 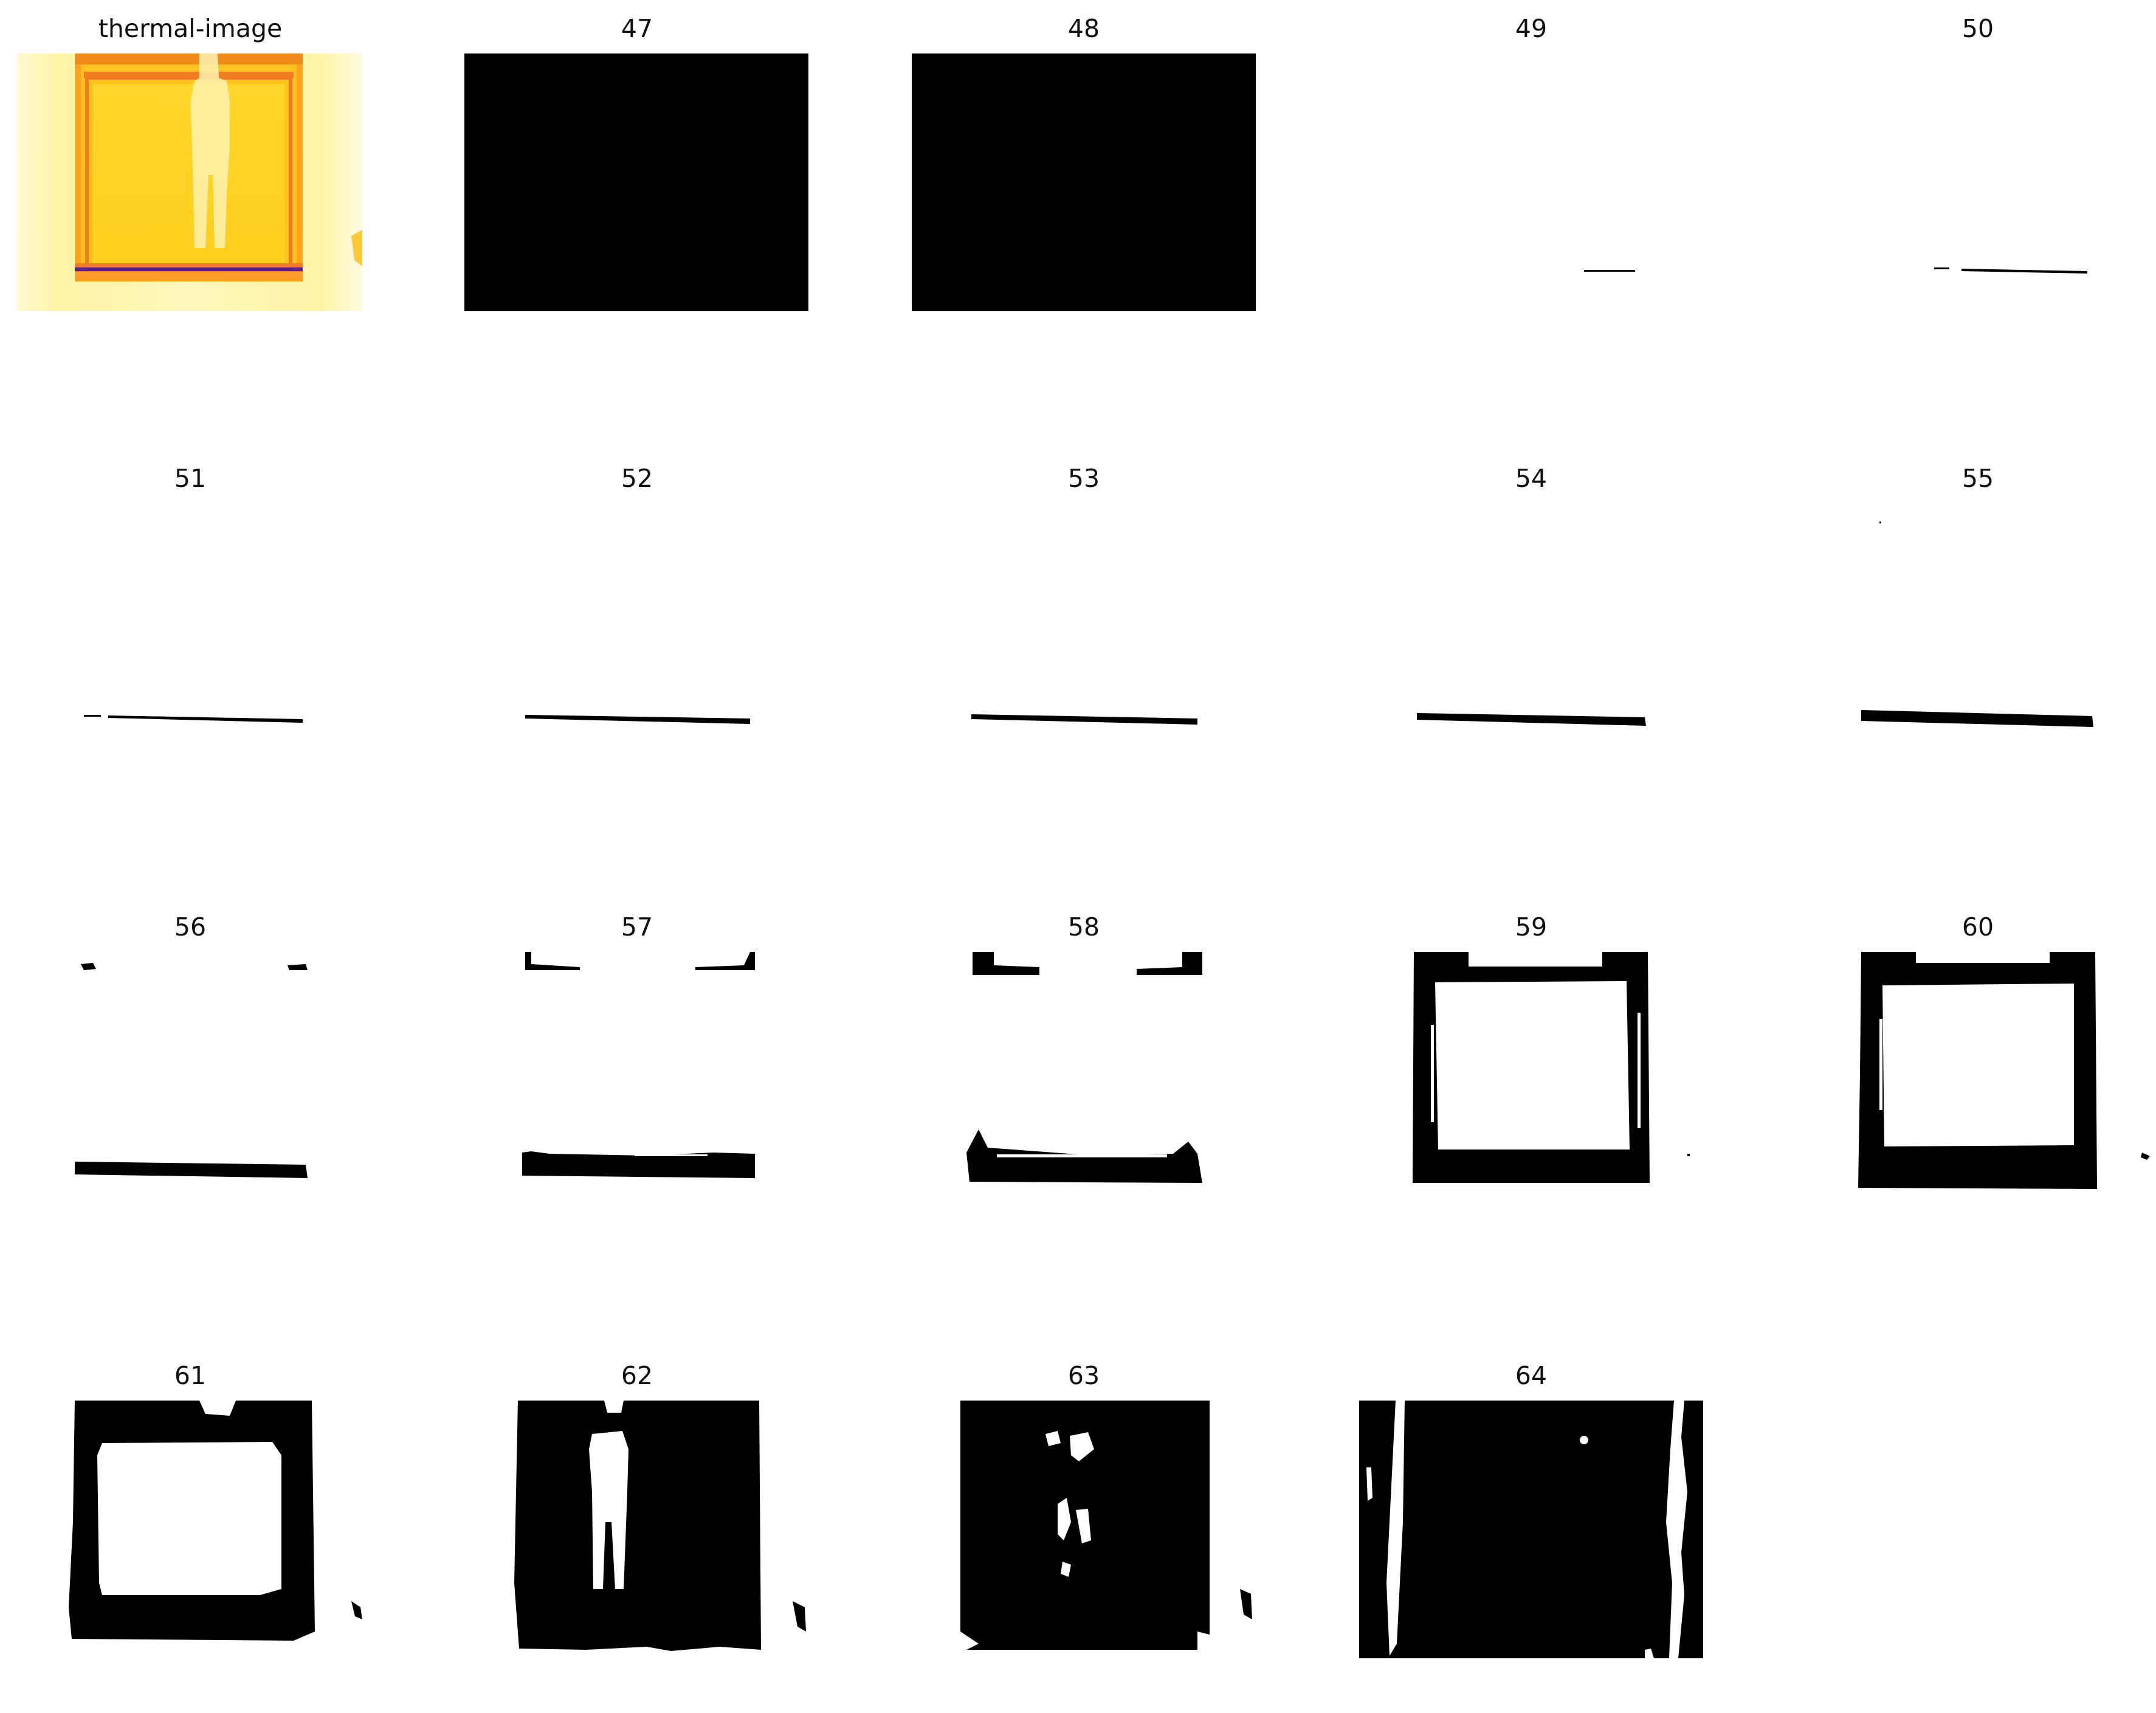 What do you see at coordinates (190, 927) in the screenshot?
I see `panel-title-56: 56` at bounding box center [190, 927].